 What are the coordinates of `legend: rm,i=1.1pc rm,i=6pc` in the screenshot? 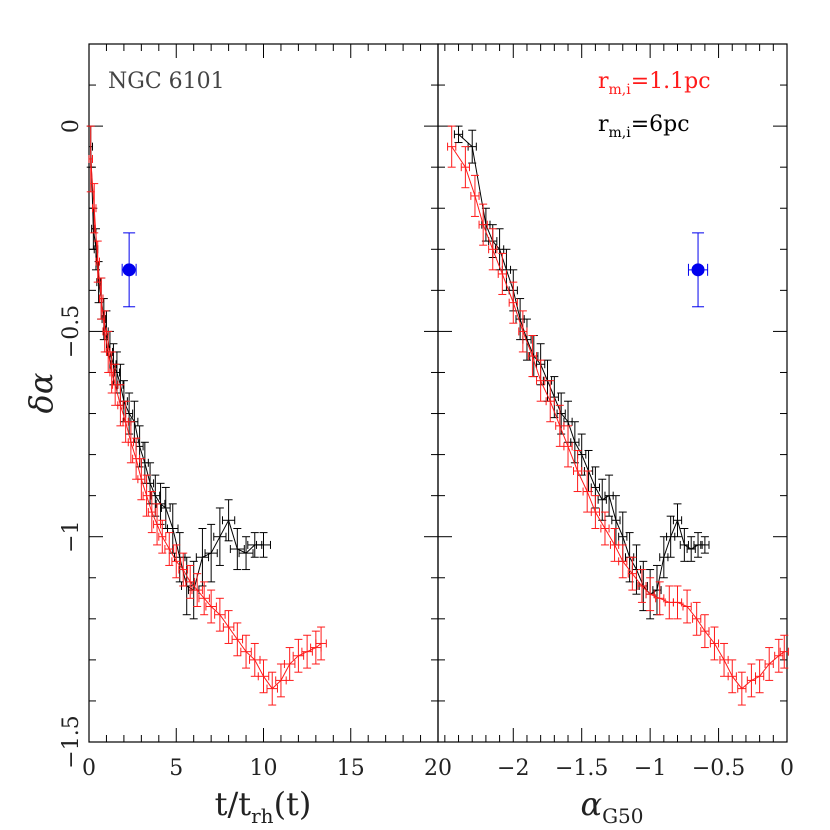 It's located at (654, 105).